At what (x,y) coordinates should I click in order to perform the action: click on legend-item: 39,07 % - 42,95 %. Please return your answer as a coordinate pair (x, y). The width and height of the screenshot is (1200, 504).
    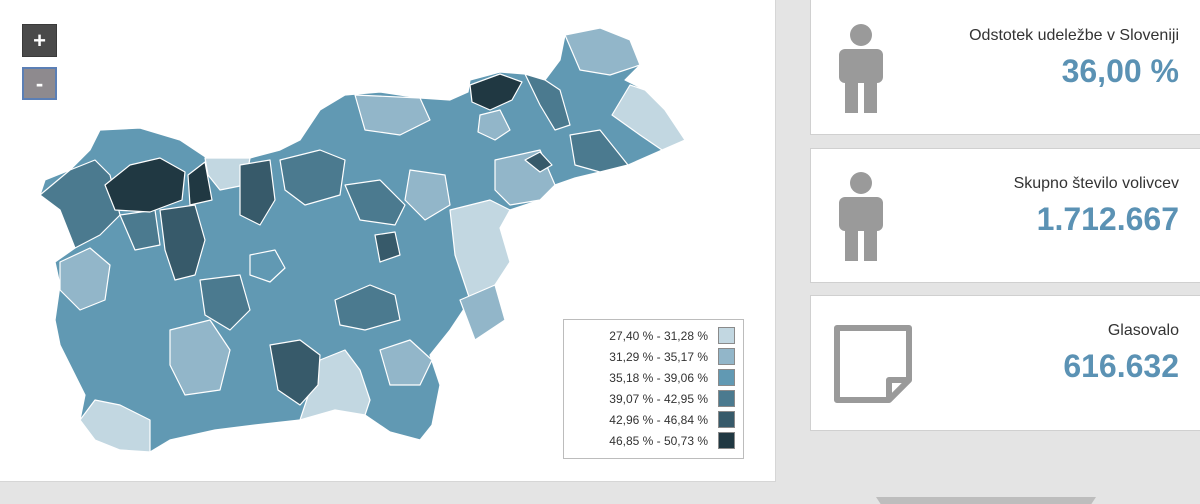
    Looking at the image, I should click on (653, 398).